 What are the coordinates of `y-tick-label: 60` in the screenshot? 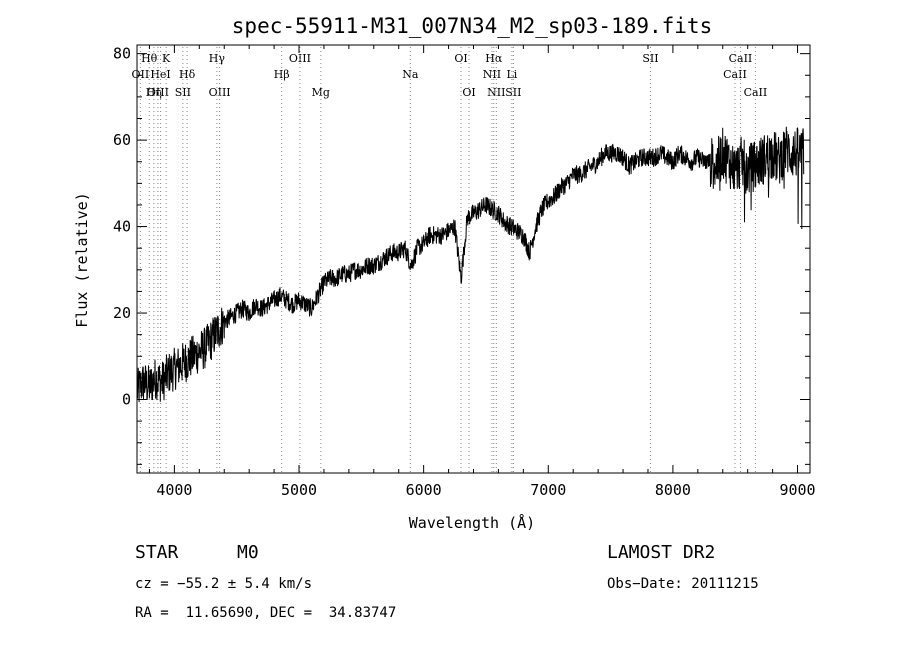 It's located at (122, 140).